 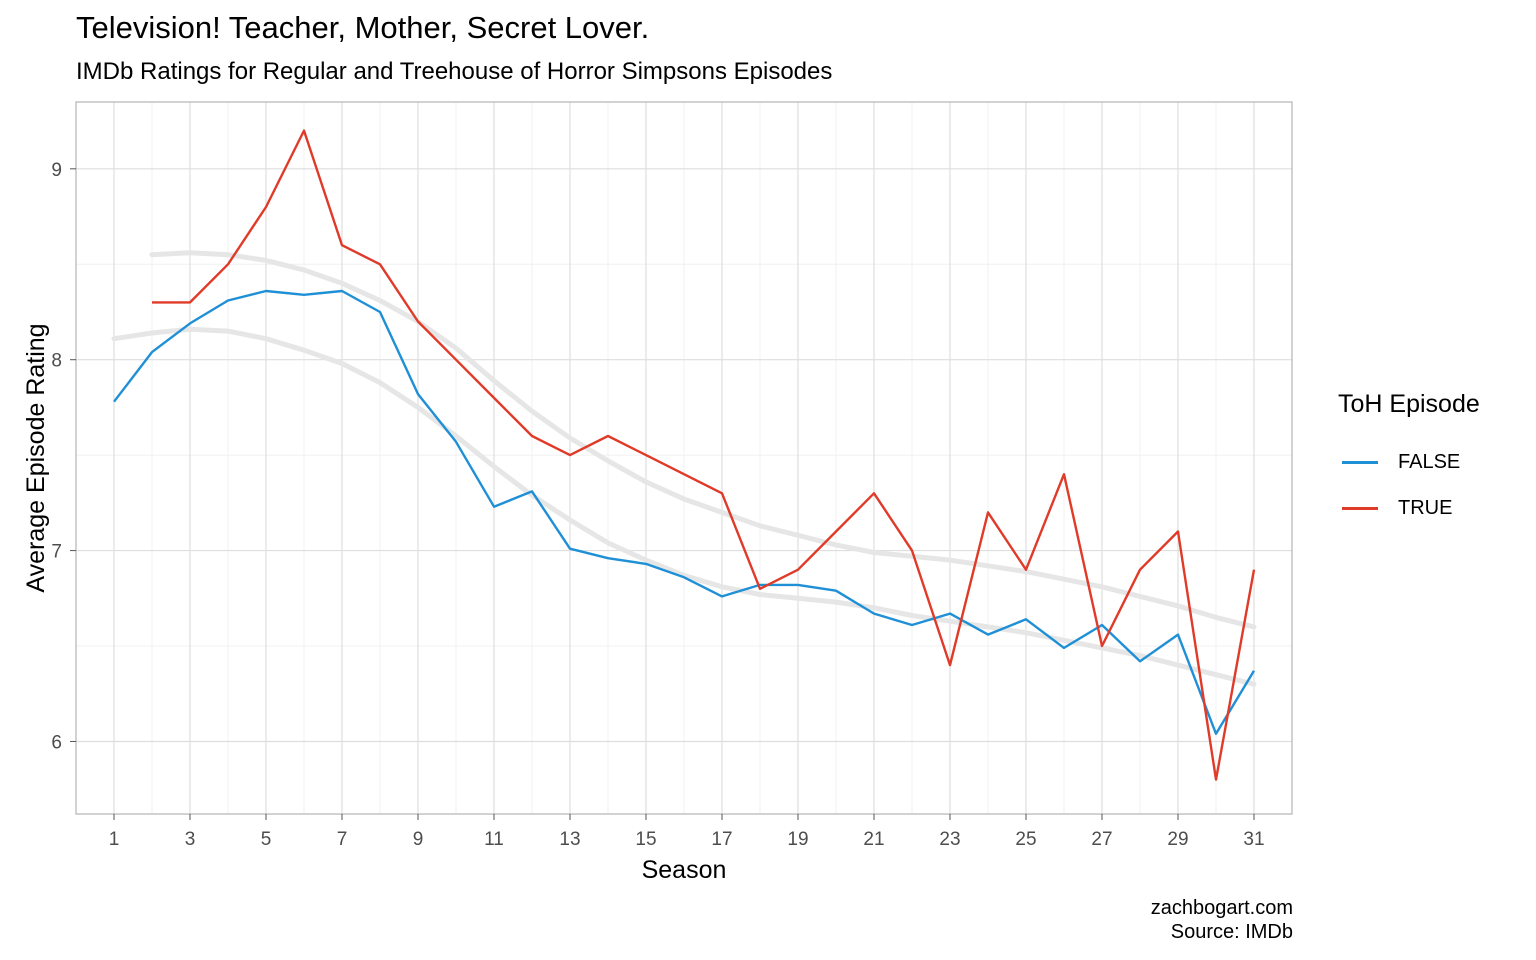 What do you see at coordinates (418, 839) in the screenshot?
I see `x-tick-label: 9` at bounding box center [418, 839].